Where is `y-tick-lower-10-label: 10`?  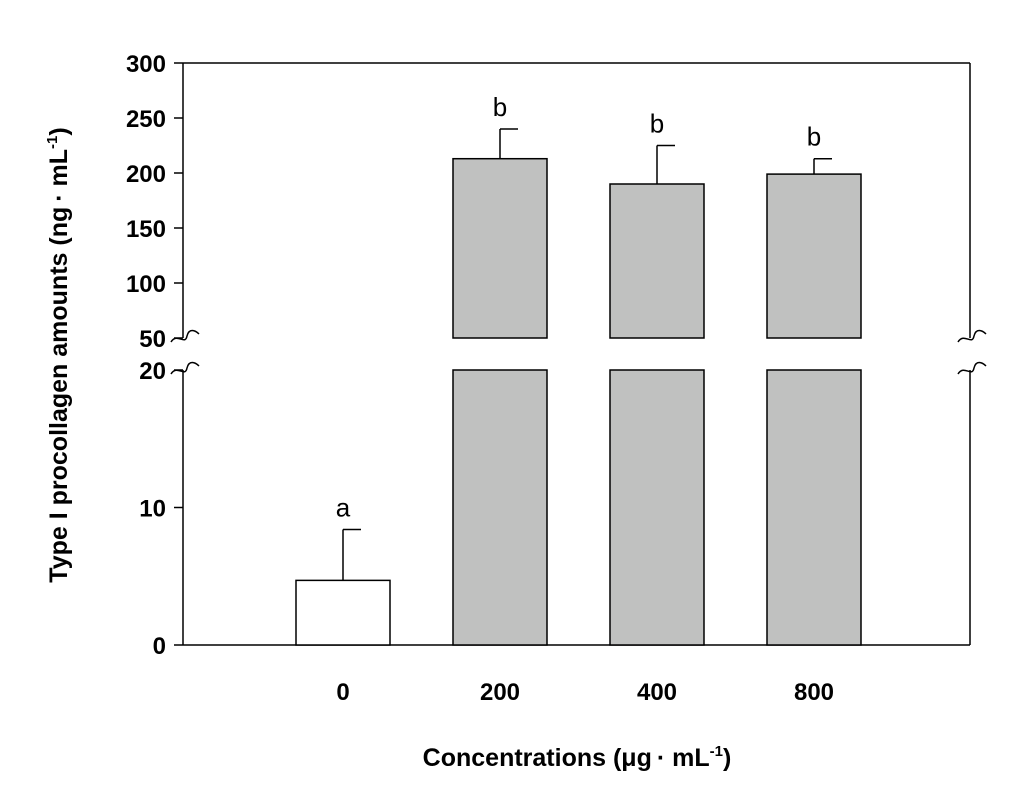 y-tick-lower-10-label: 10 is located at coordinates (152, 509).